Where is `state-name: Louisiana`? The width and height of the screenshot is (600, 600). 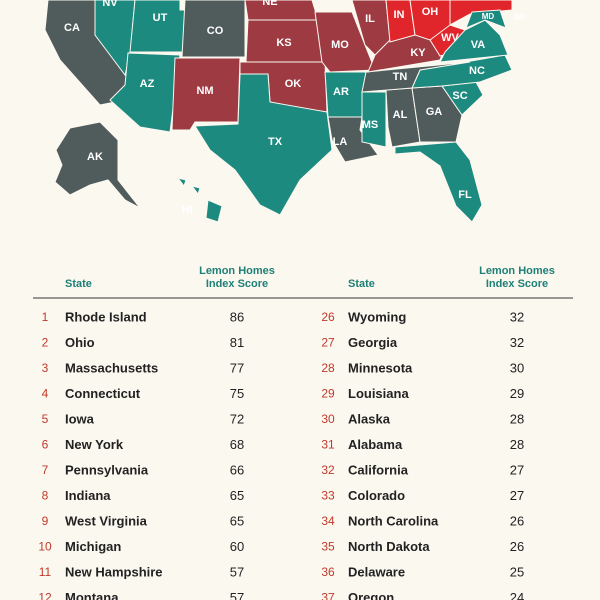
state-name: Louisiana is located at coordinates (378, 393).